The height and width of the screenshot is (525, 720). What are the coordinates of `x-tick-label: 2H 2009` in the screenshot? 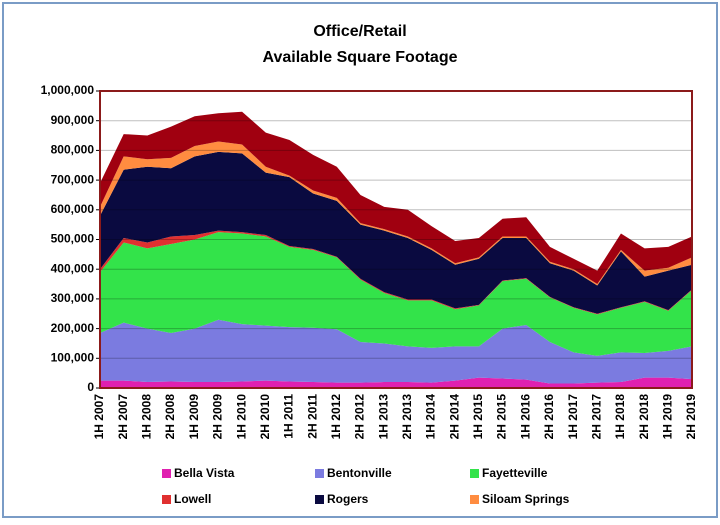 It's located at (218, 417).